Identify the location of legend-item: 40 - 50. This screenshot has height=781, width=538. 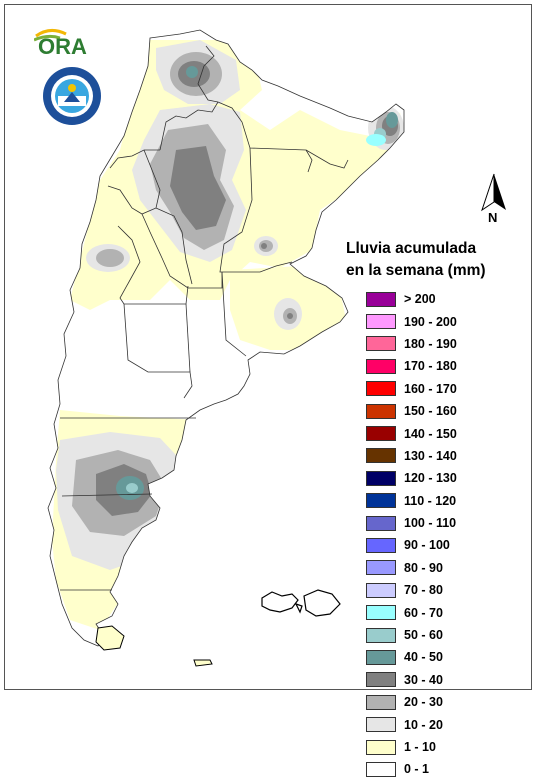
(411, 657).